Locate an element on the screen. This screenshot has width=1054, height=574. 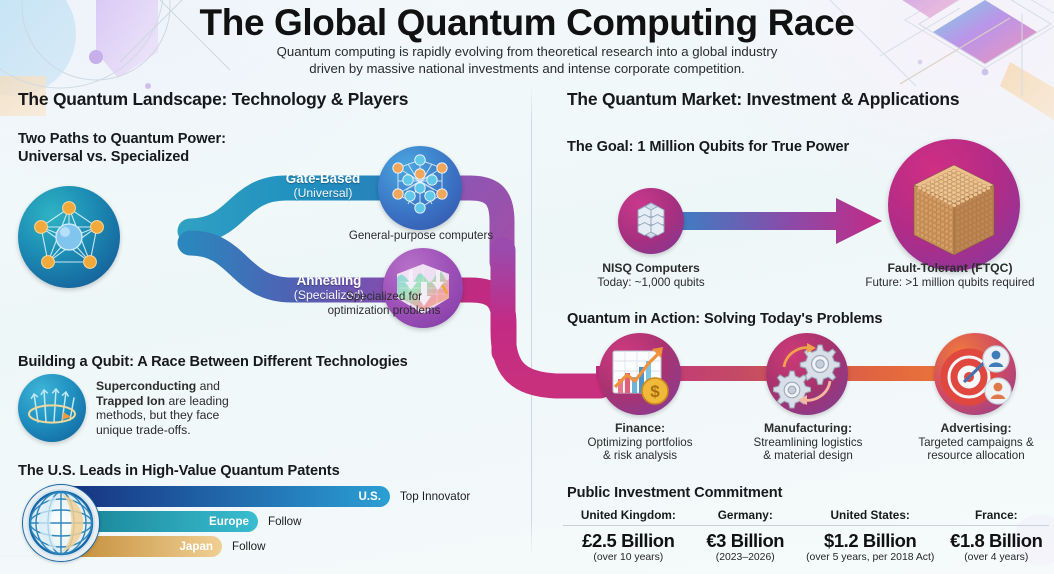
qubit-text-mid-1: and is located at coordinates (208, 386).